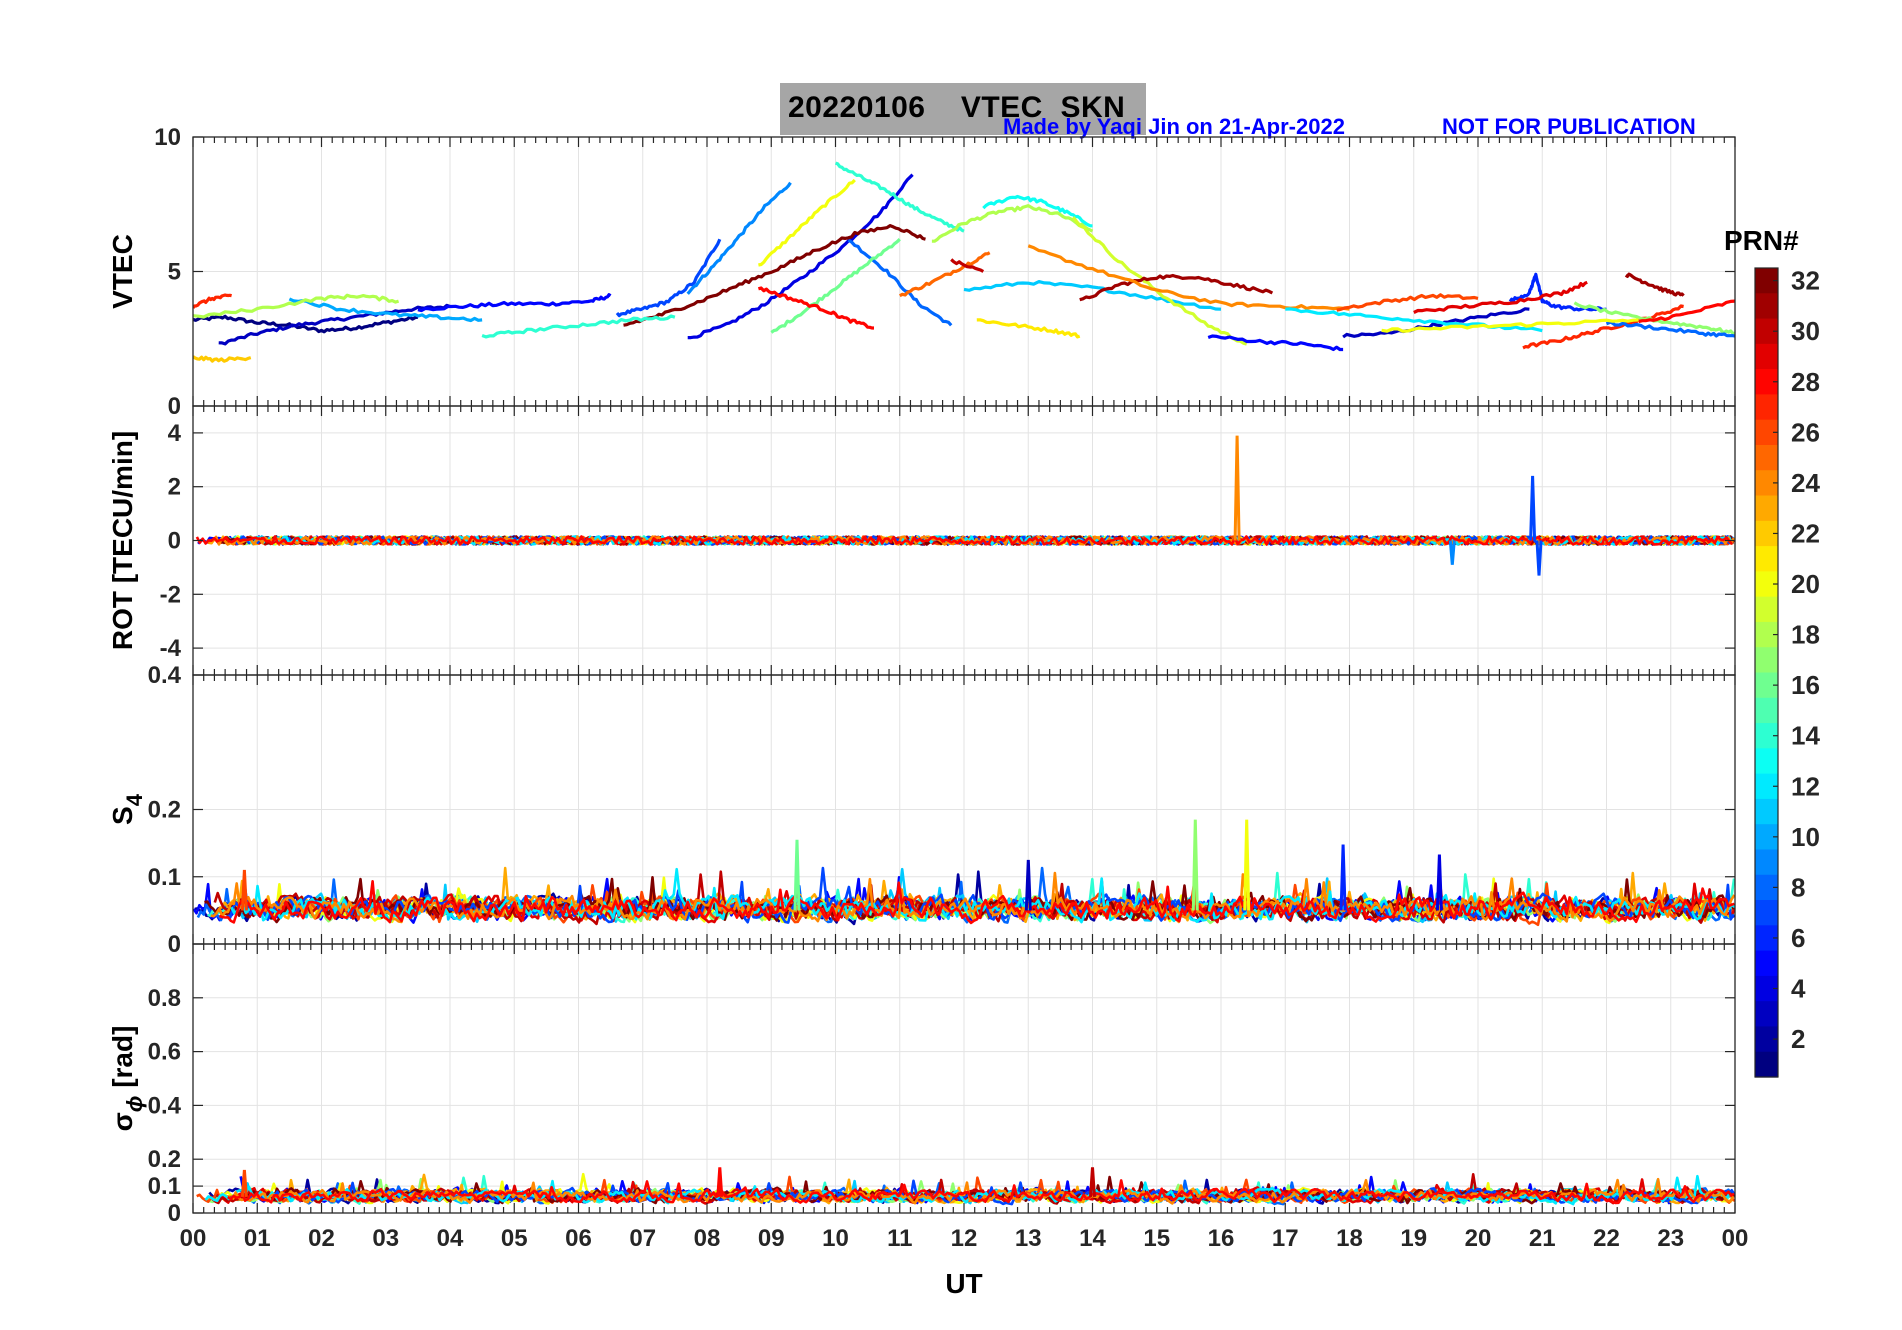 This screenshot has width=1902, height=1330. Describe the element at coordinates (134, 1104) in the screenshot. I see `y-label-sub: ϕ` at that location.